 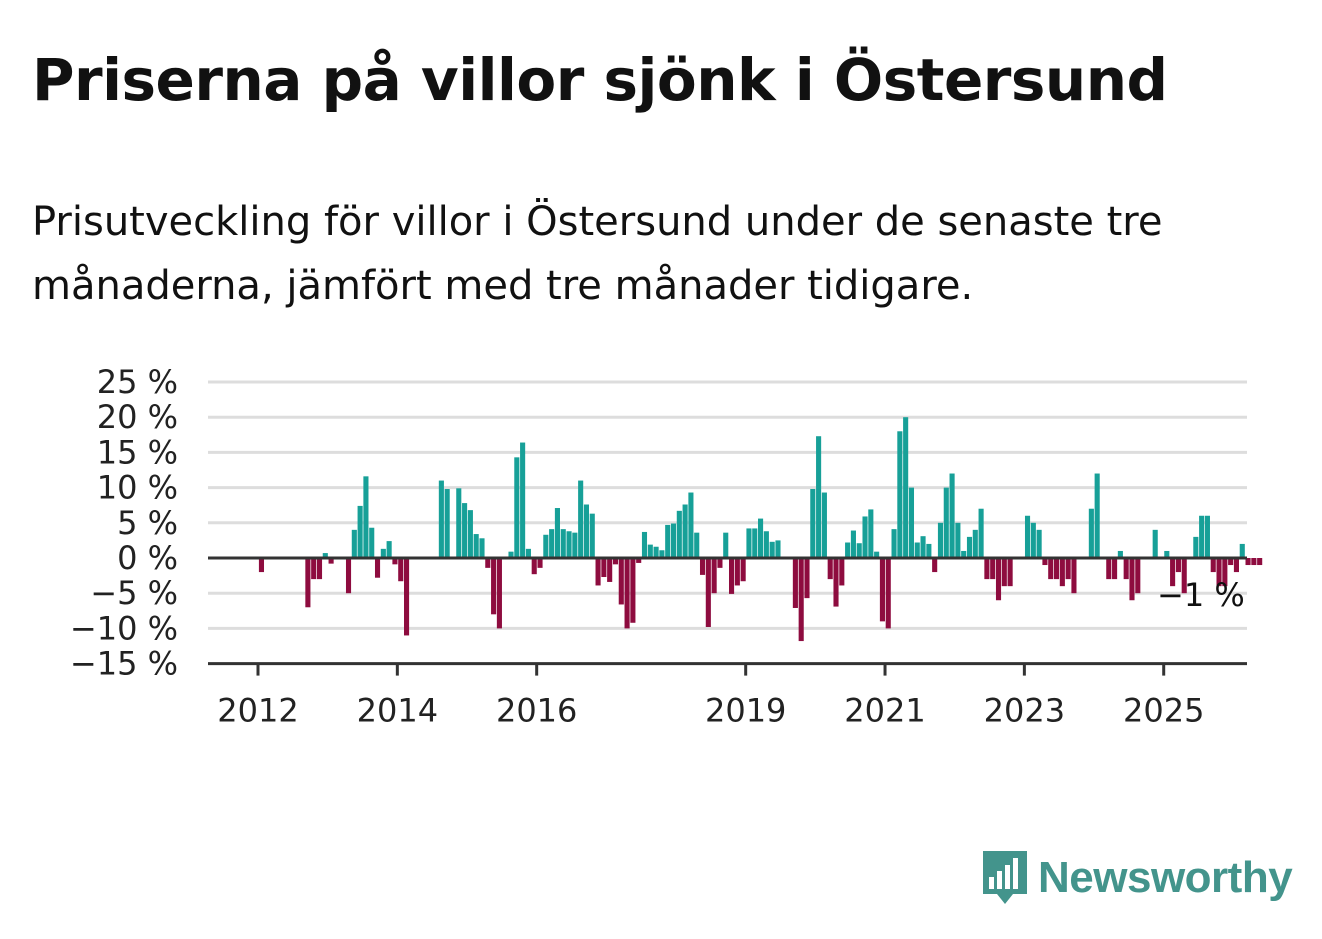 What do you see at coordinates (124, 628) in the screenshot?
I see `y-tick-label: −10 %` at bounding box center [124, 628].